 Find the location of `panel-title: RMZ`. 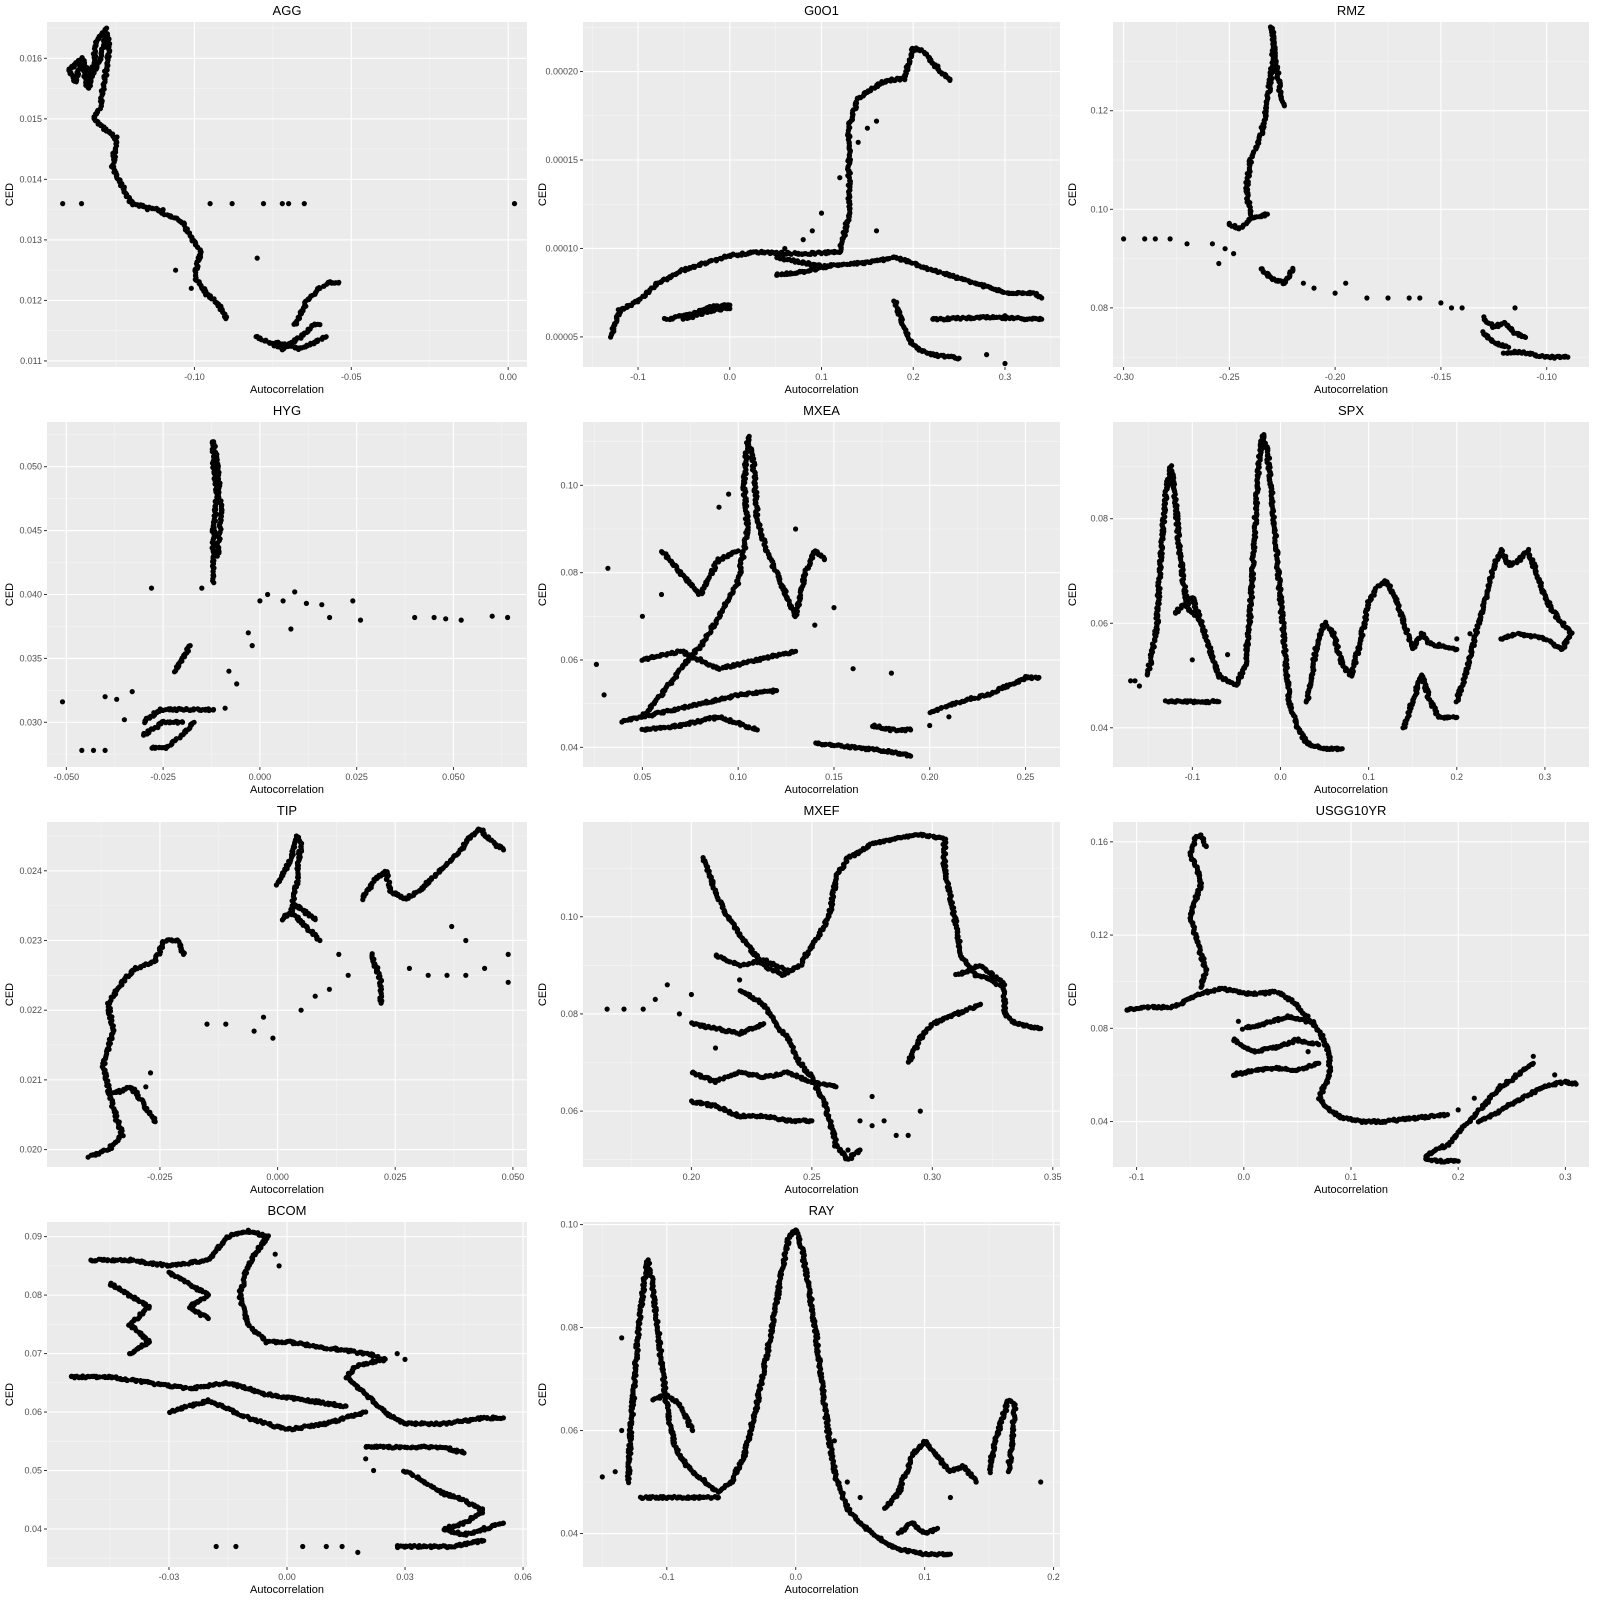

panel-title: RMZ is located at coordinates (1351, 10).